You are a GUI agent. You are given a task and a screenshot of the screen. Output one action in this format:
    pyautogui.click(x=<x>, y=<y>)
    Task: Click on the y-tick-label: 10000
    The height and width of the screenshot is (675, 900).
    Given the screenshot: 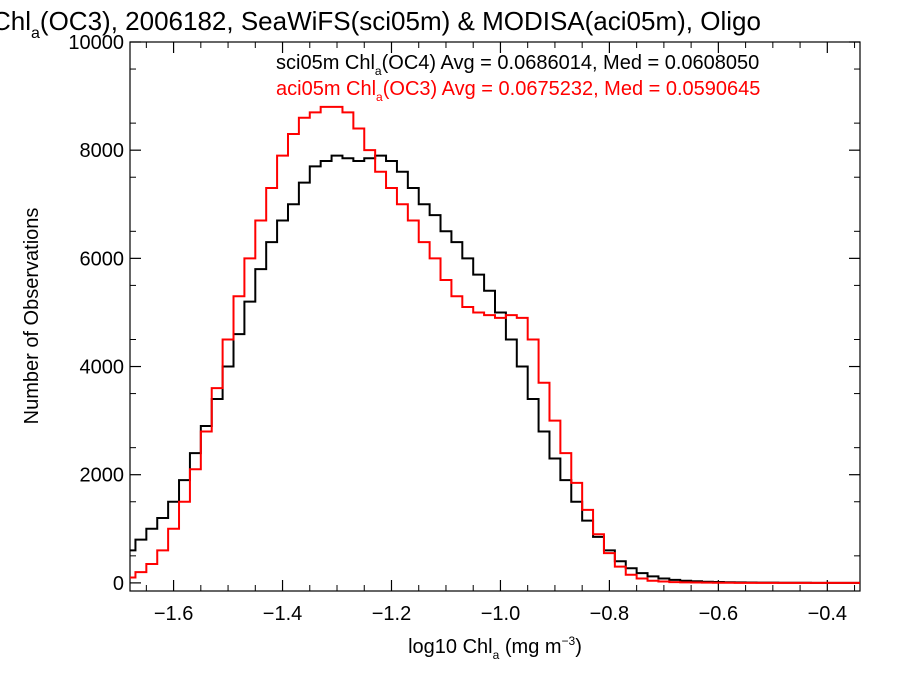 What is the action you would take?
    pyautogui.click(x=96, y=43)
    